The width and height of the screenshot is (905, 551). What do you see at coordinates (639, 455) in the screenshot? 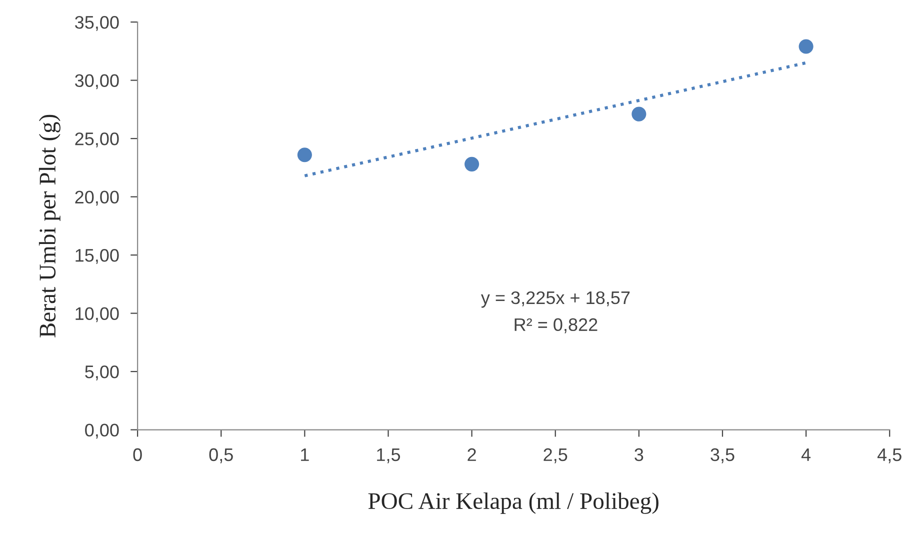
I see `x-tick-label: 3` at bounding box center [639, 455].